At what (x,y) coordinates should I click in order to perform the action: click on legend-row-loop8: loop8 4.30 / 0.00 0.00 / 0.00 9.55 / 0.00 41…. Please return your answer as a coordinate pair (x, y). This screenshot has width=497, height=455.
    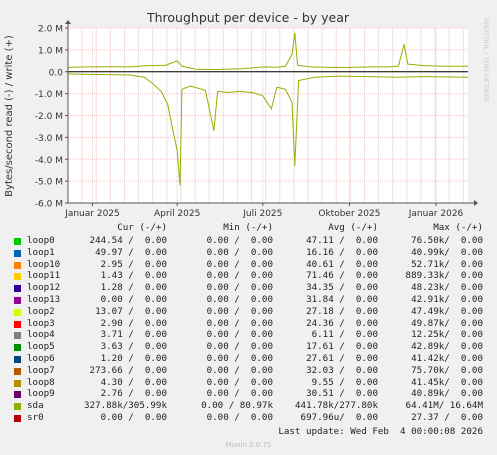
    Looking at the image, I should click on (248, 383).